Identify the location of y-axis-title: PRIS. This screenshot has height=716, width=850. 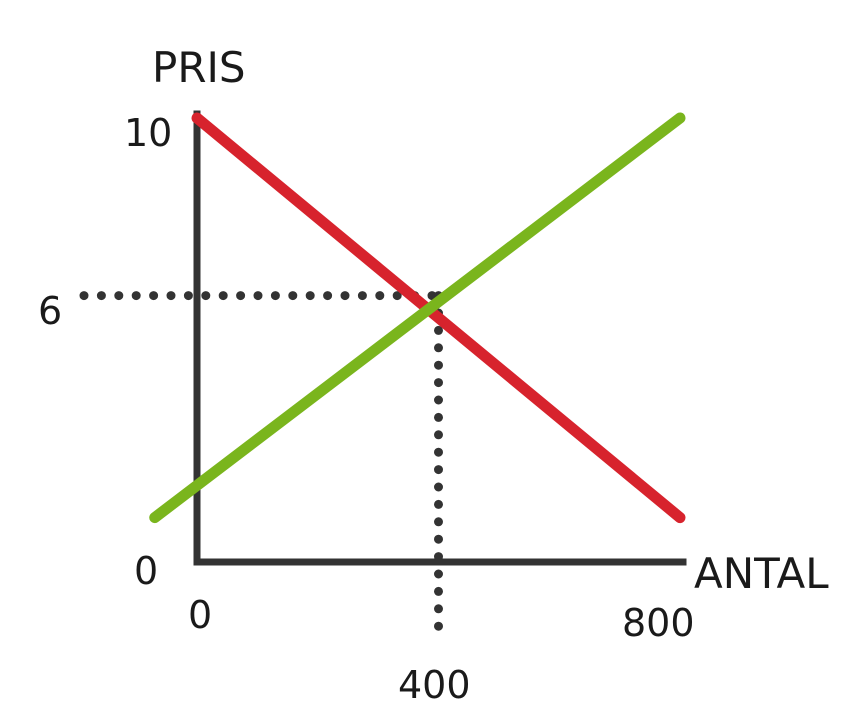
(199, 67).